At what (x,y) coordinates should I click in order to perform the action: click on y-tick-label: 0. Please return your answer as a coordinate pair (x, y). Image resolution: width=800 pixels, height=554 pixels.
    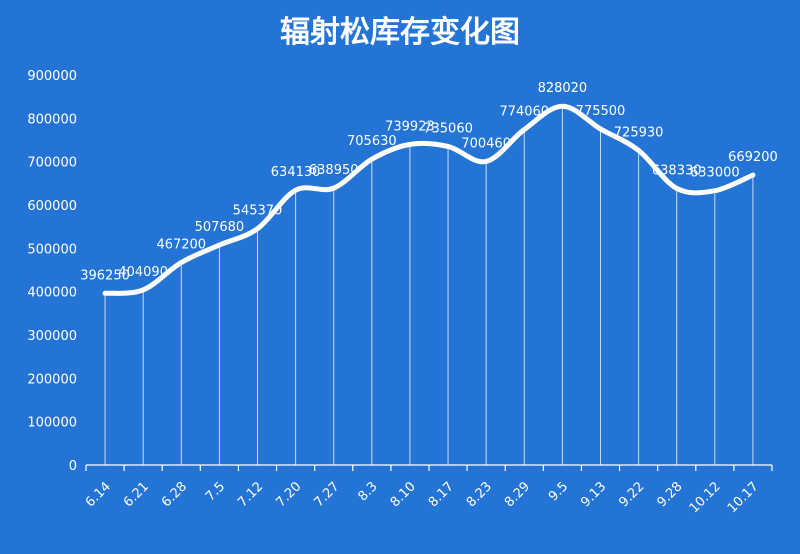
    Looking at the image, I should click on (73, 466).